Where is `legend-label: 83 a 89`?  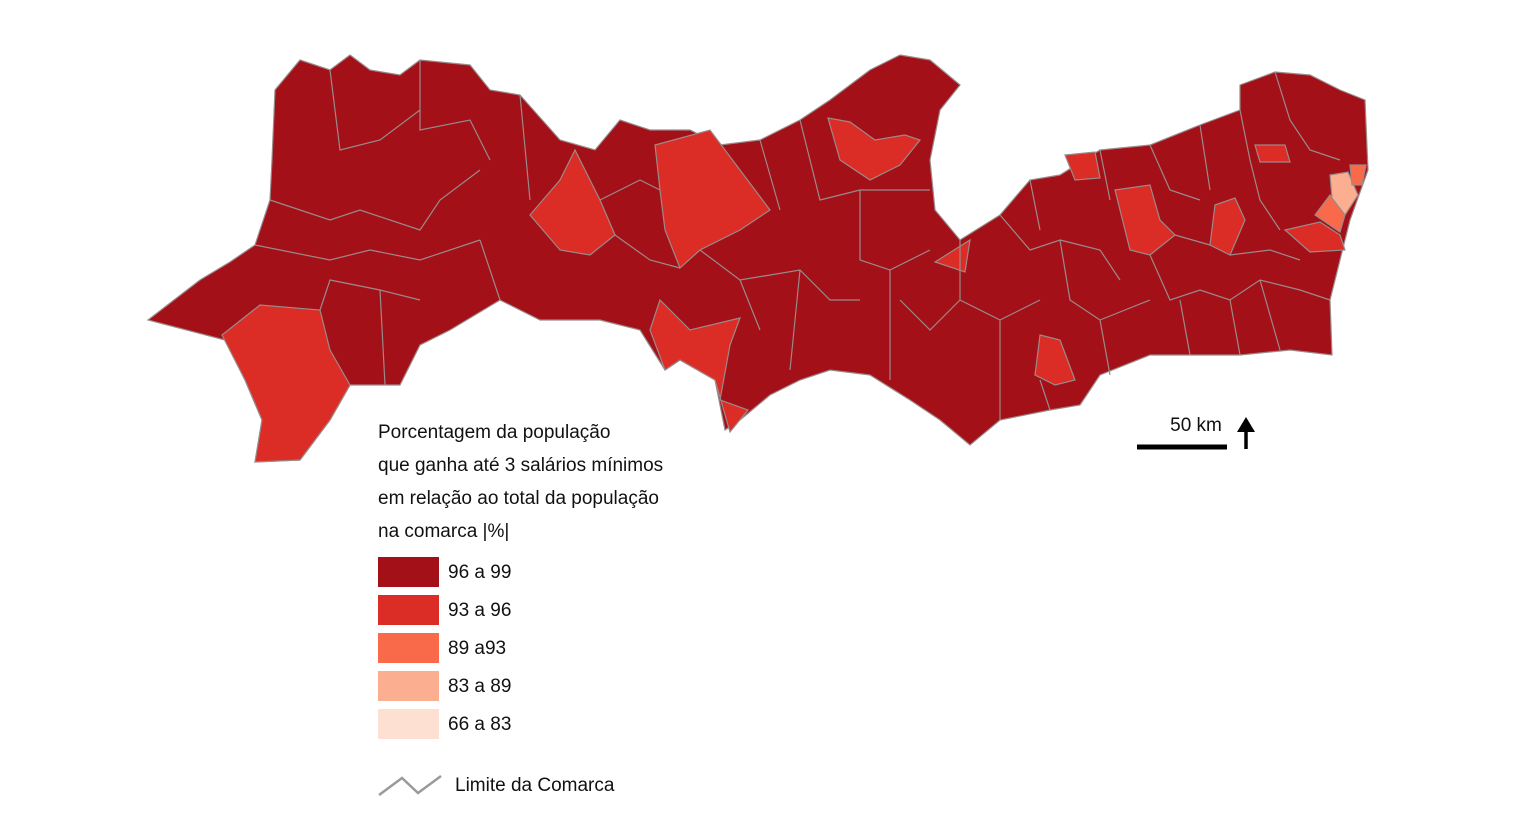
legend-label: 83 a 89 is located at coordinates (479, 686).